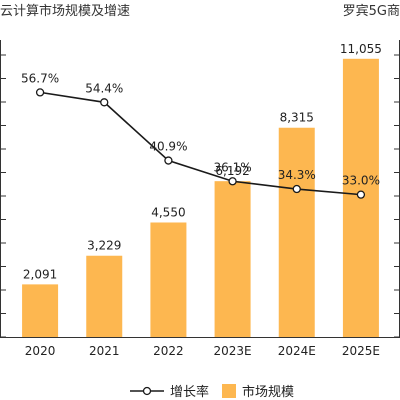 This screenshot has height=400, width=400. What do you see at coordinates (147, 391) in the screenshot?
I see `legend-line-marker` at bounding box center [147, 391].